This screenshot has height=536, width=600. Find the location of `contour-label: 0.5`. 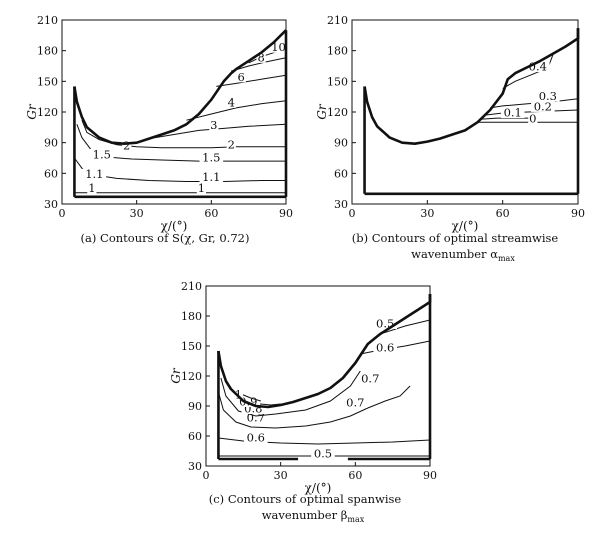

contour-label: 0.5 is located at coordinates (385, 324).